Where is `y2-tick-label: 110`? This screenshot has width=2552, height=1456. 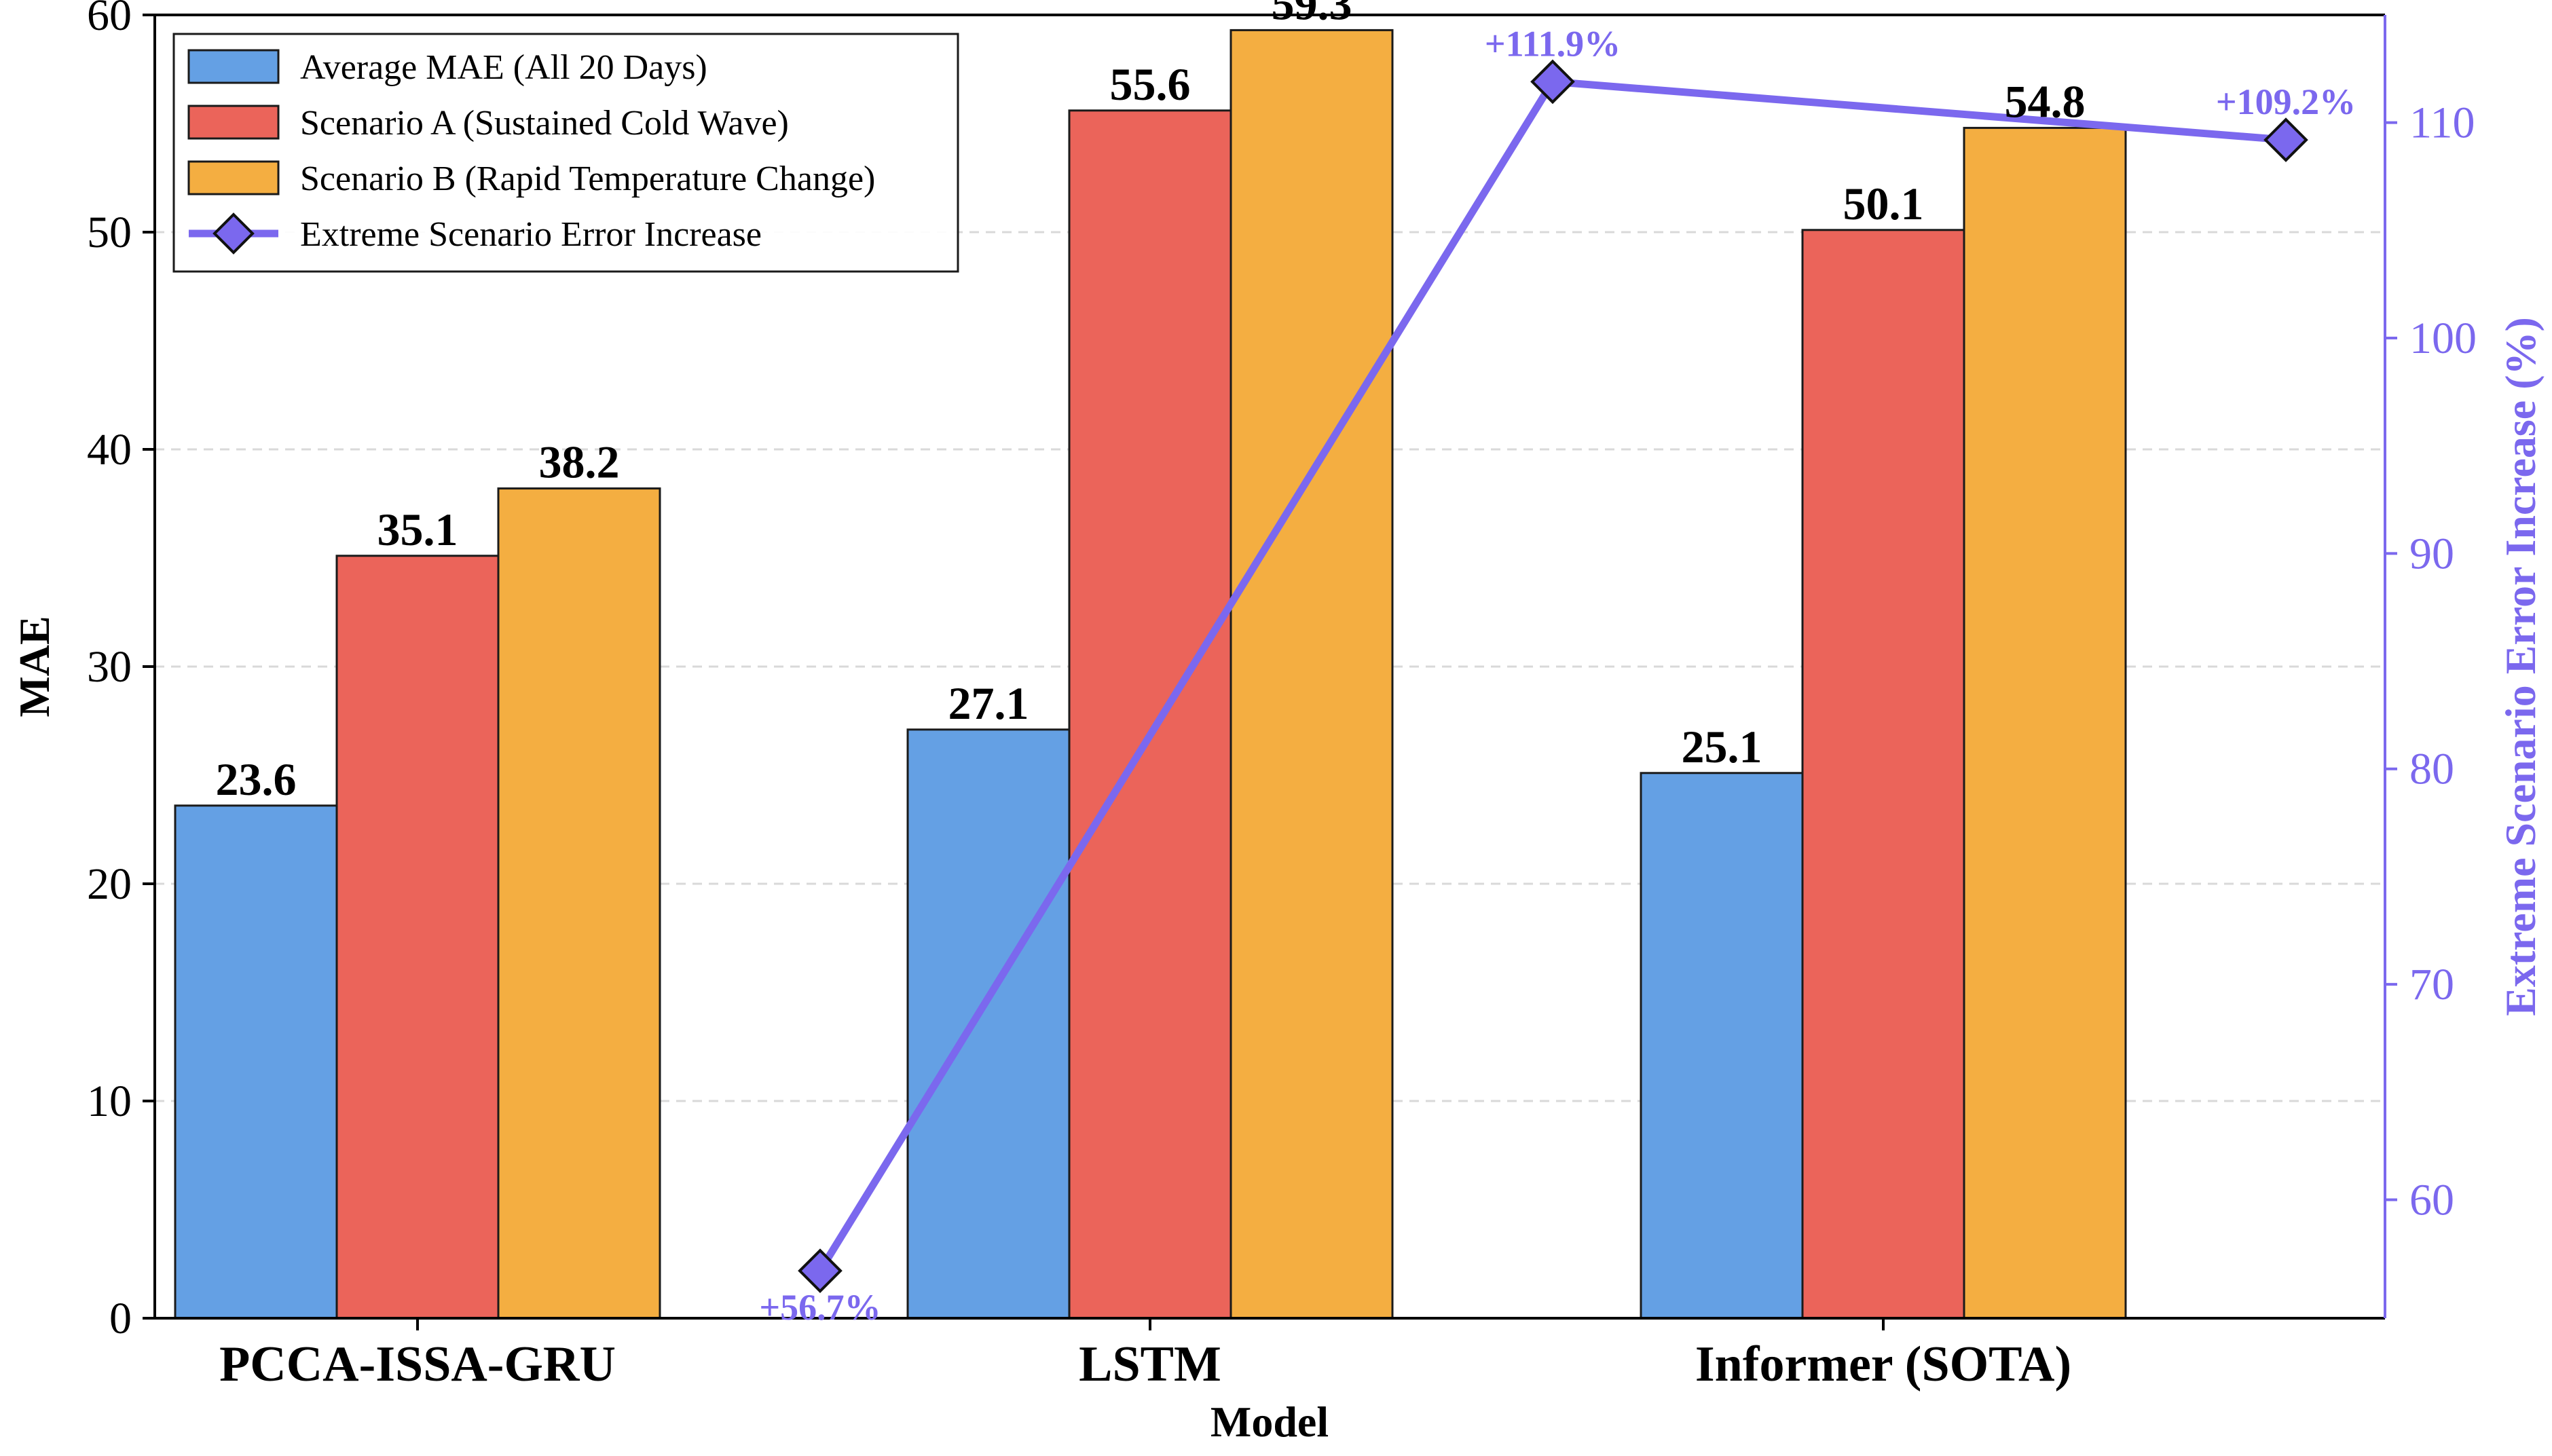 y2-tick-label: 110 is located at coordinates (2442, 123).